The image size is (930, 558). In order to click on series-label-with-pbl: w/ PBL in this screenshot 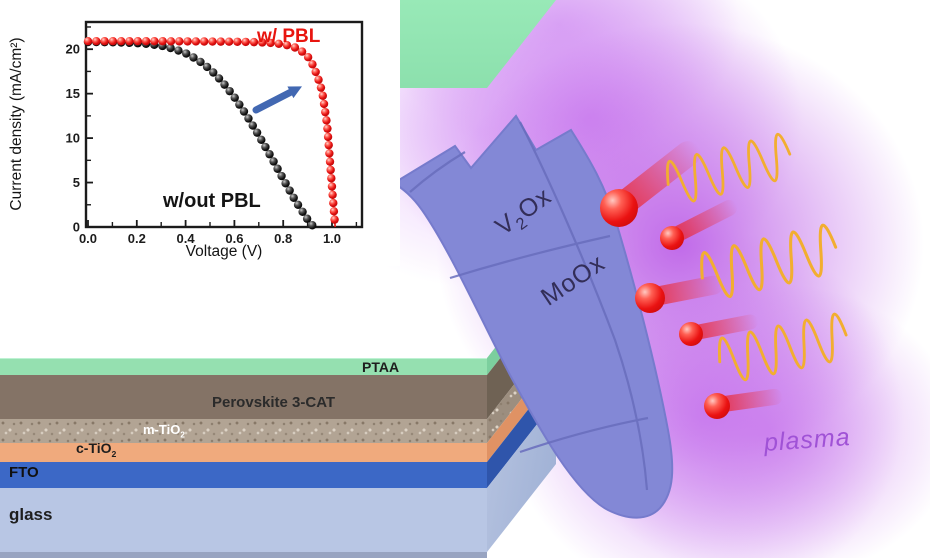, I will do `click(289, 36)`.